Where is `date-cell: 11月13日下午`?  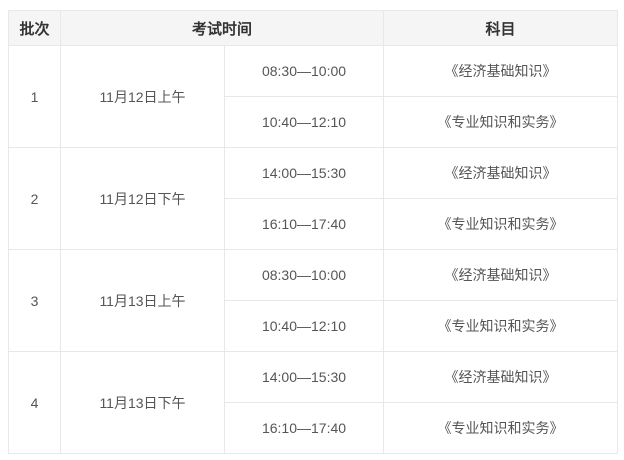 date-cell: 11月13日下午 is located at coordinates (142, 402).